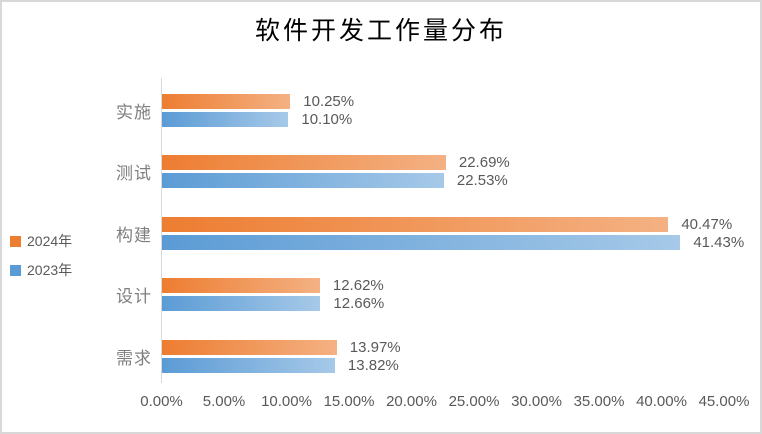 This screenshot has height=434, width=762. I want to click on legend-label-2024: 2024年, so click(50, 241).